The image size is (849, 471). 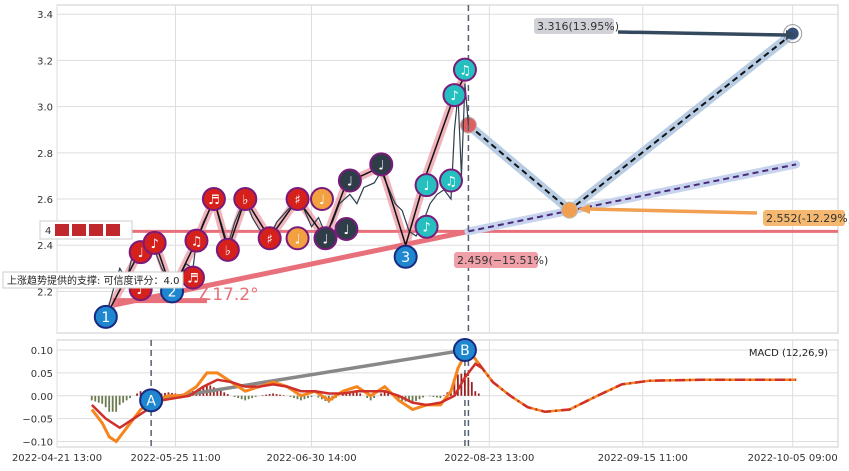 I want to click on macd-point-marker, so click(x=464, y=350).